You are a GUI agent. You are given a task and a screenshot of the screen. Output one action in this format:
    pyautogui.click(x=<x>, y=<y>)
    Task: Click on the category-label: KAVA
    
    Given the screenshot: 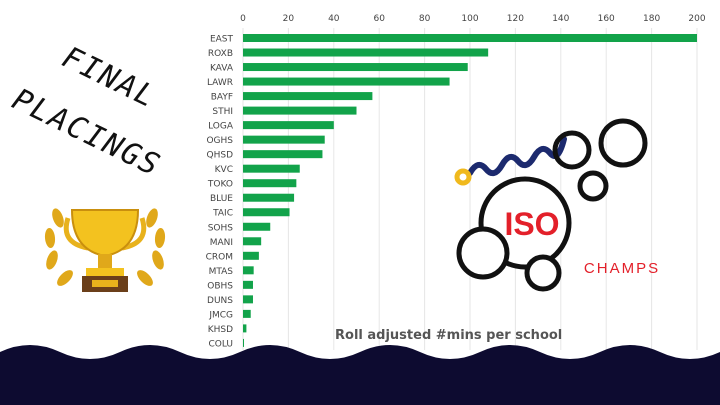 What is the action you would take?
    pyautogui.click(x=222, y=69)
    